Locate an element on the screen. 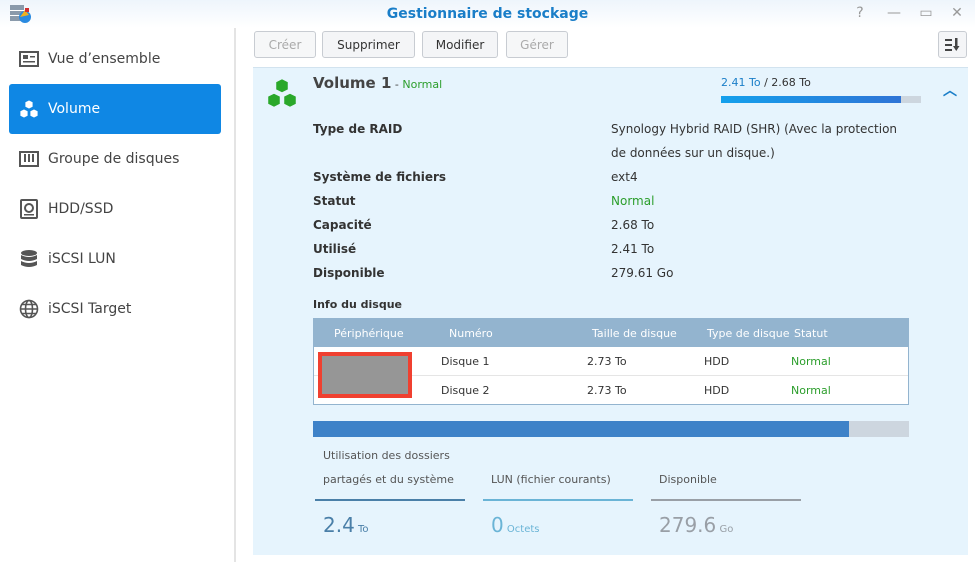 The image size is (975, 562). total-capacity: / 2.68 To is located at coordinates (785, 82).